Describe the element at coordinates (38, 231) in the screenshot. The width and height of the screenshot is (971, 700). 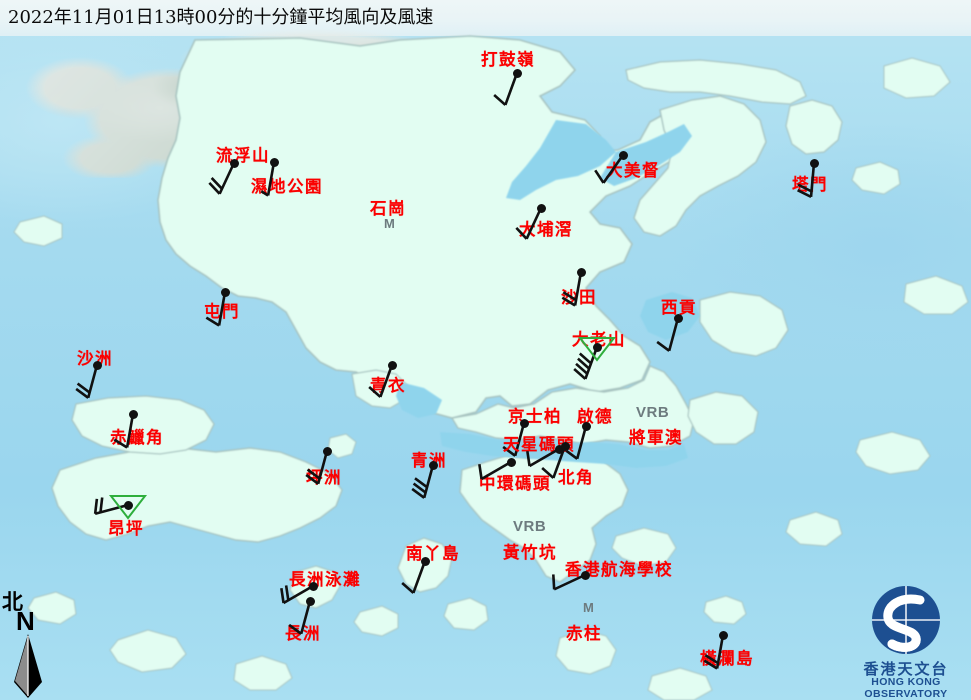
I see `land-islet-i` at that location.